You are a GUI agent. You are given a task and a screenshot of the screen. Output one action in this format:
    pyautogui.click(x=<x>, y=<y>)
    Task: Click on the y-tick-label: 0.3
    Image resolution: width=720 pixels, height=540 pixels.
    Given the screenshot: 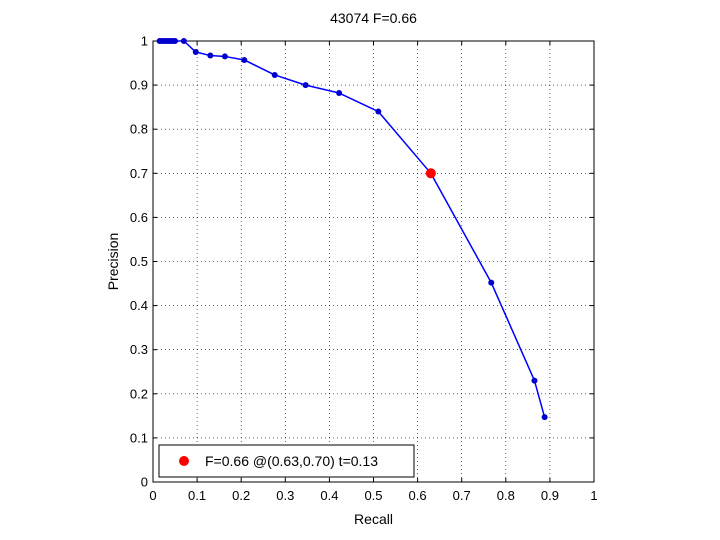 What is the action you would take?
    pyautogui.click(x=139, y=349)
    